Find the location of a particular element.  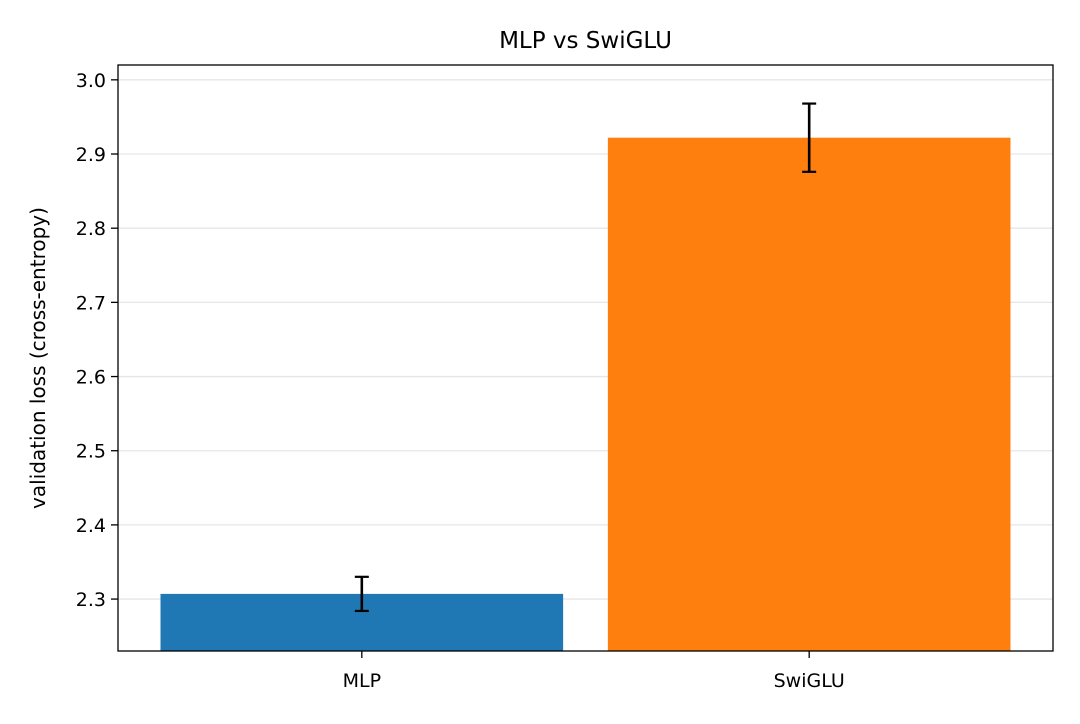

y-tick-label: 3.0 is located at coordinates (91, 81).